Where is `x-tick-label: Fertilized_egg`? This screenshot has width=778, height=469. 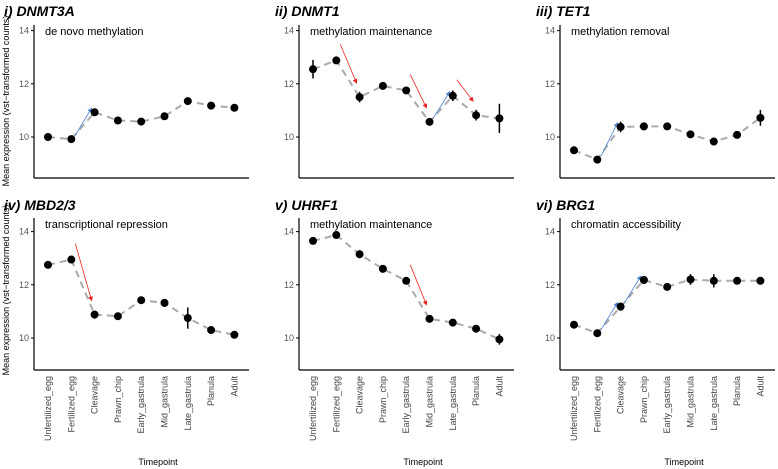 x-tick-label: Fertilized_egg is located at coordinates (597, 404).